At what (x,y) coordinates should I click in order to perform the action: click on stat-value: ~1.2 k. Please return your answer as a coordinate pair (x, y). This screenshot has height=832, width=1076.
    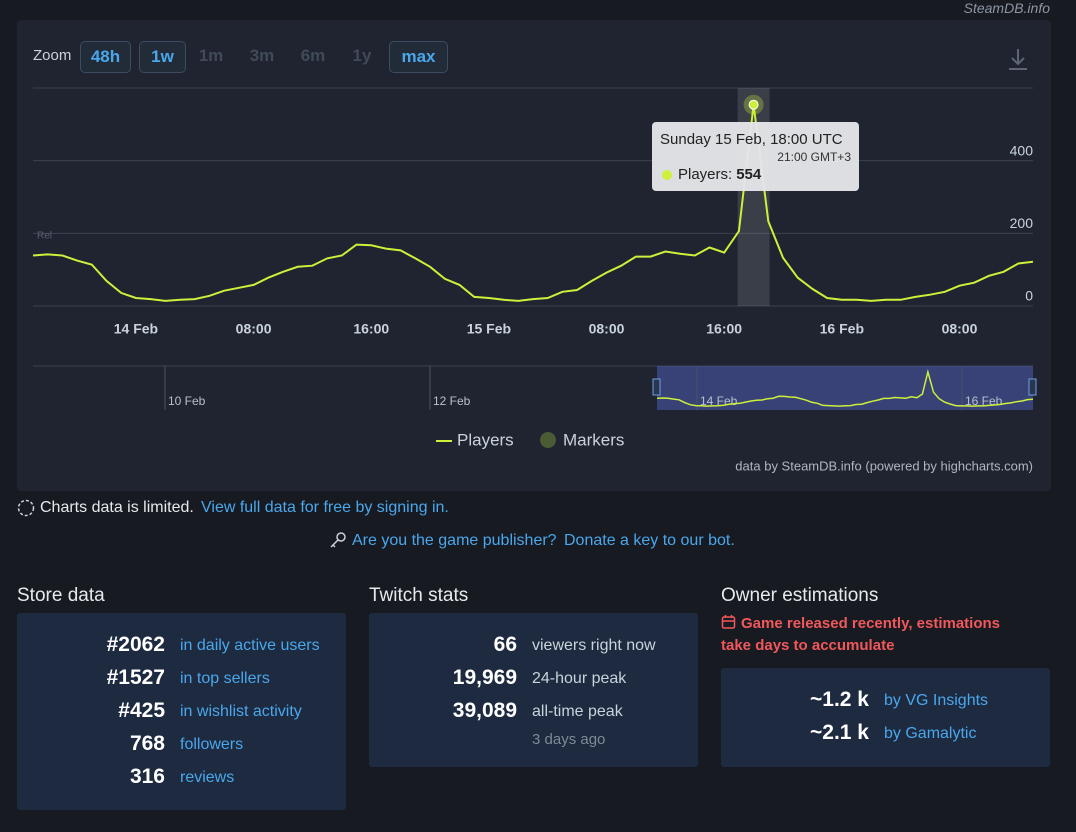
    Looking at the image, I should click on (839, 699).